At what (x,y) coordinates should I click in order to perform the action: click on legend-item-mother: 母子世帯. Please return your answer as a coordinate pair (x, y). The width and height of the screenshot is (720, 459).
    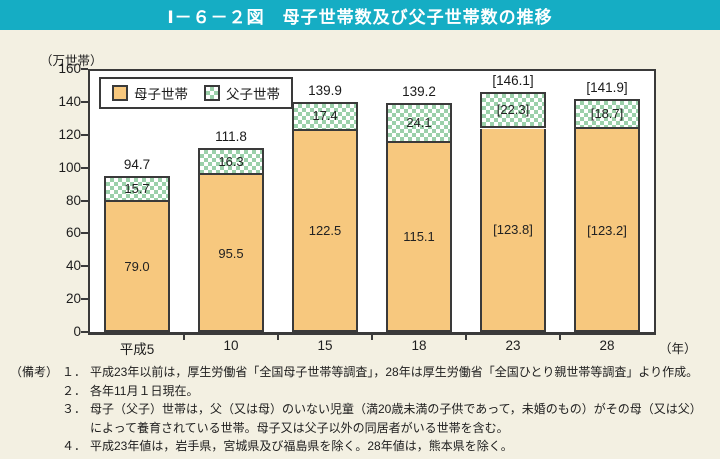
    Looking at the image, I should click on (150, 93).